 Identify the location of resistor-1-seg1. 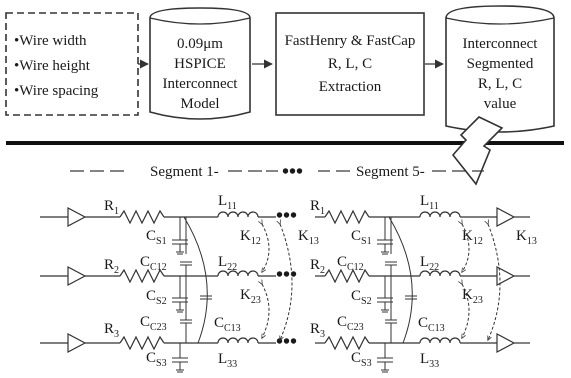
(142, 217).